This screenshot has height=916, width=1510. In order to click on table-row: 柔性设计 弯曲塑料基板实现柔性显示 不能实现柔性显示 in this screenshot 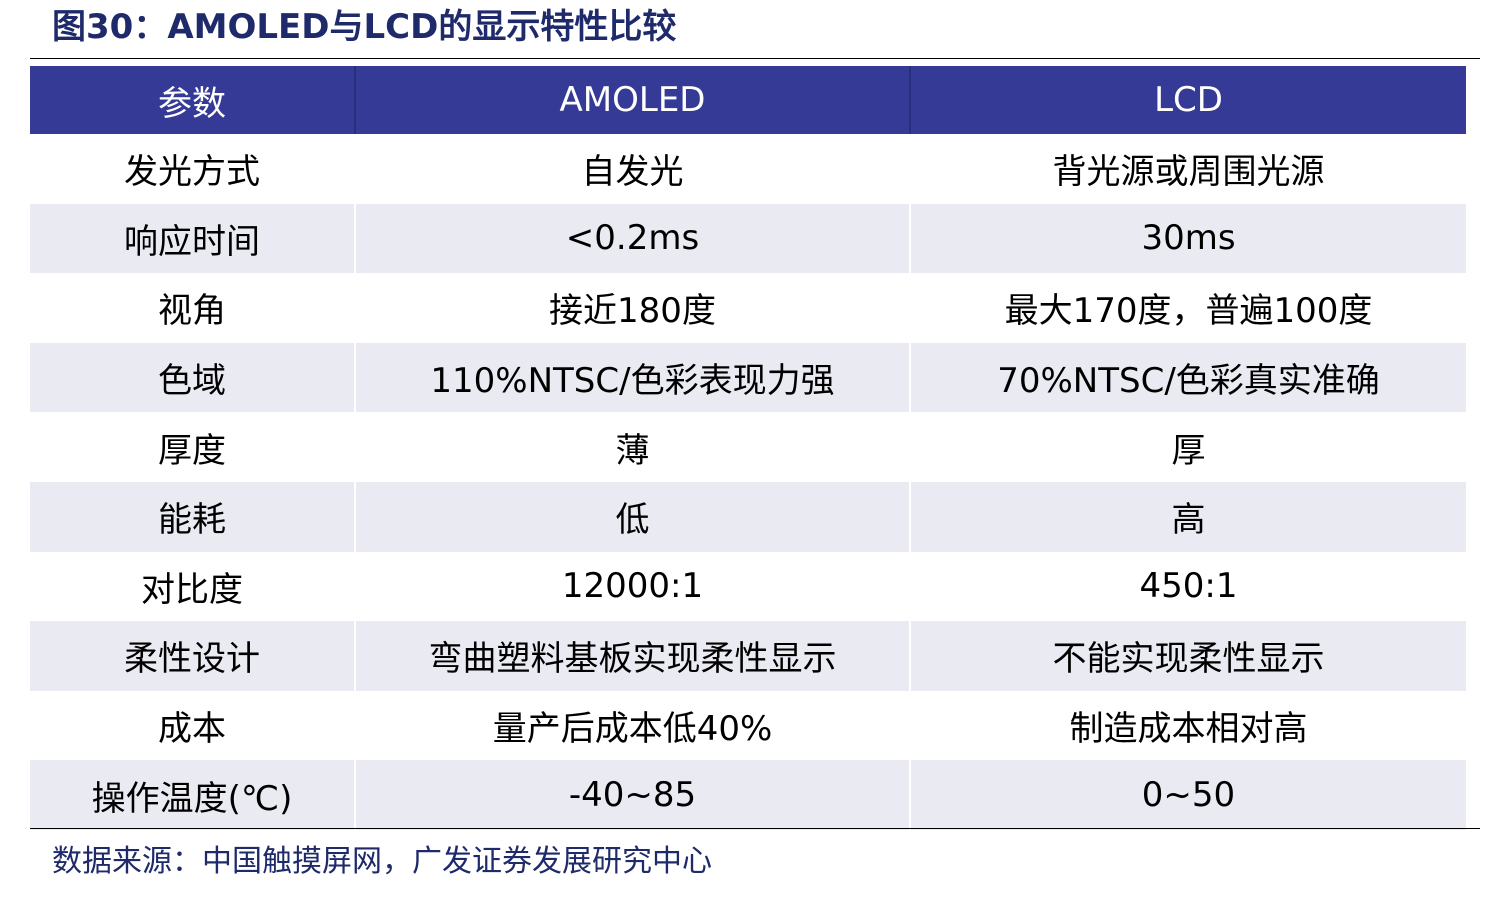, I will do `click(748, 656)`.